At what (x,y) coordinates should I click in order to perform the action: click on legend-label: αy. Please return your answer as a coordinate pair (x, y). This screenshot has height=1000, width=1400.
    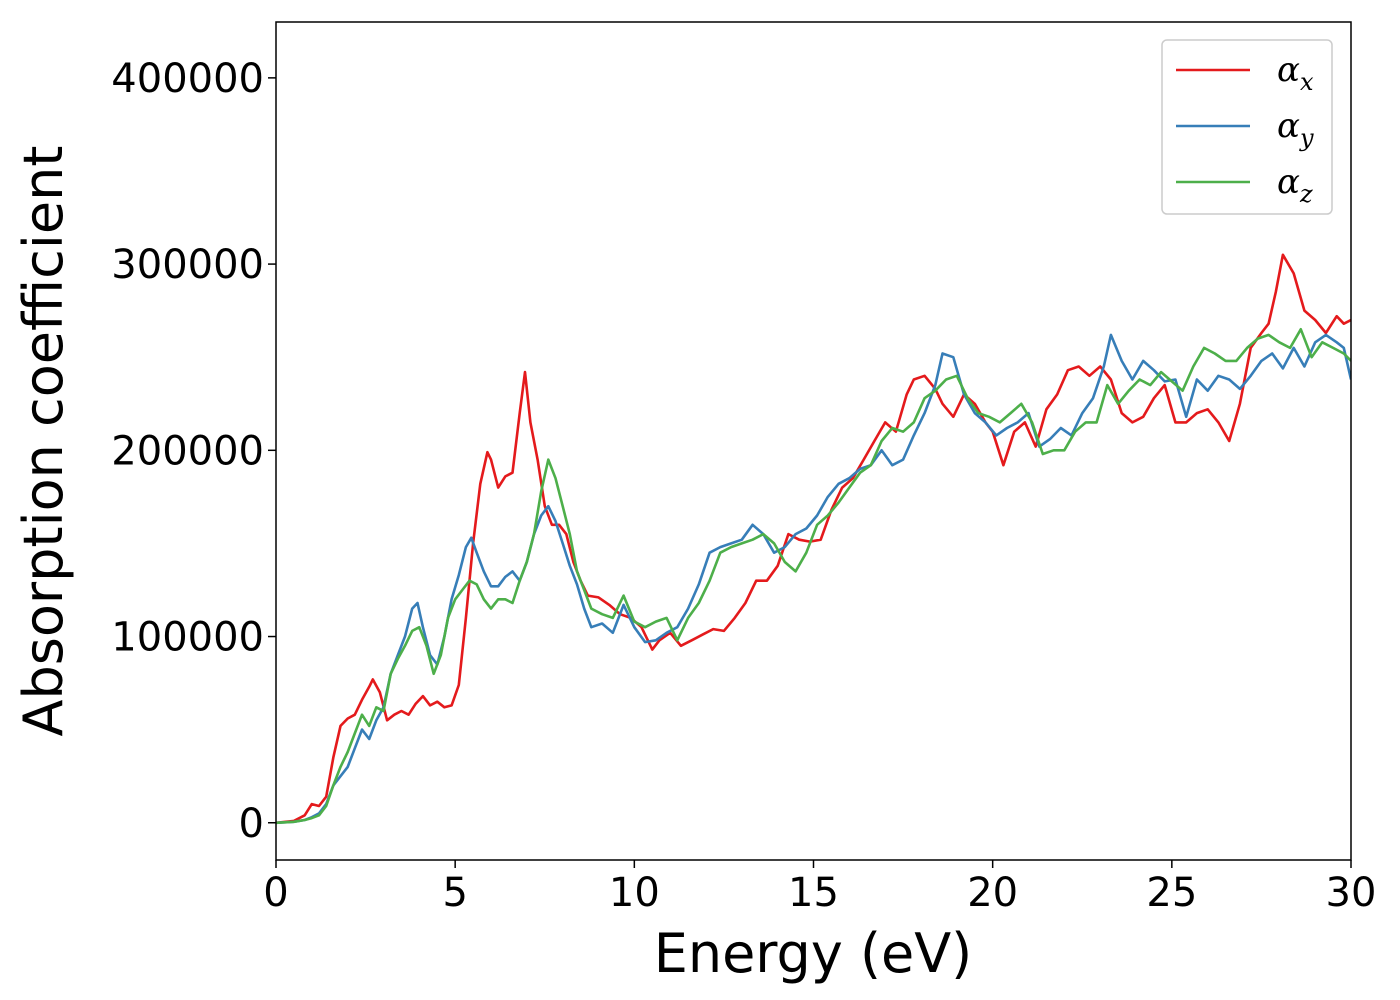
    Looking at the image, I should click on (1295, 129).